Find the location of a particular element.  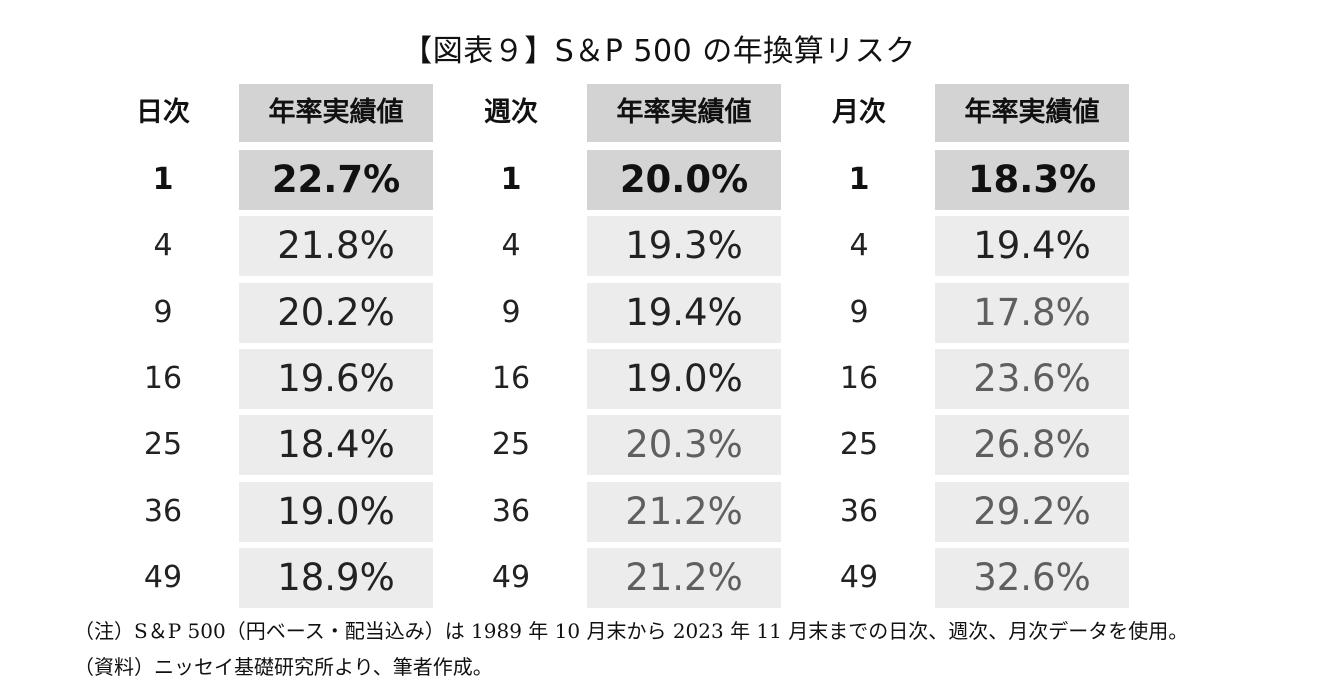

source-note: （資料）ニッセイ基礎研究所より、筆者作成。 is located at coordinates (283, 667).